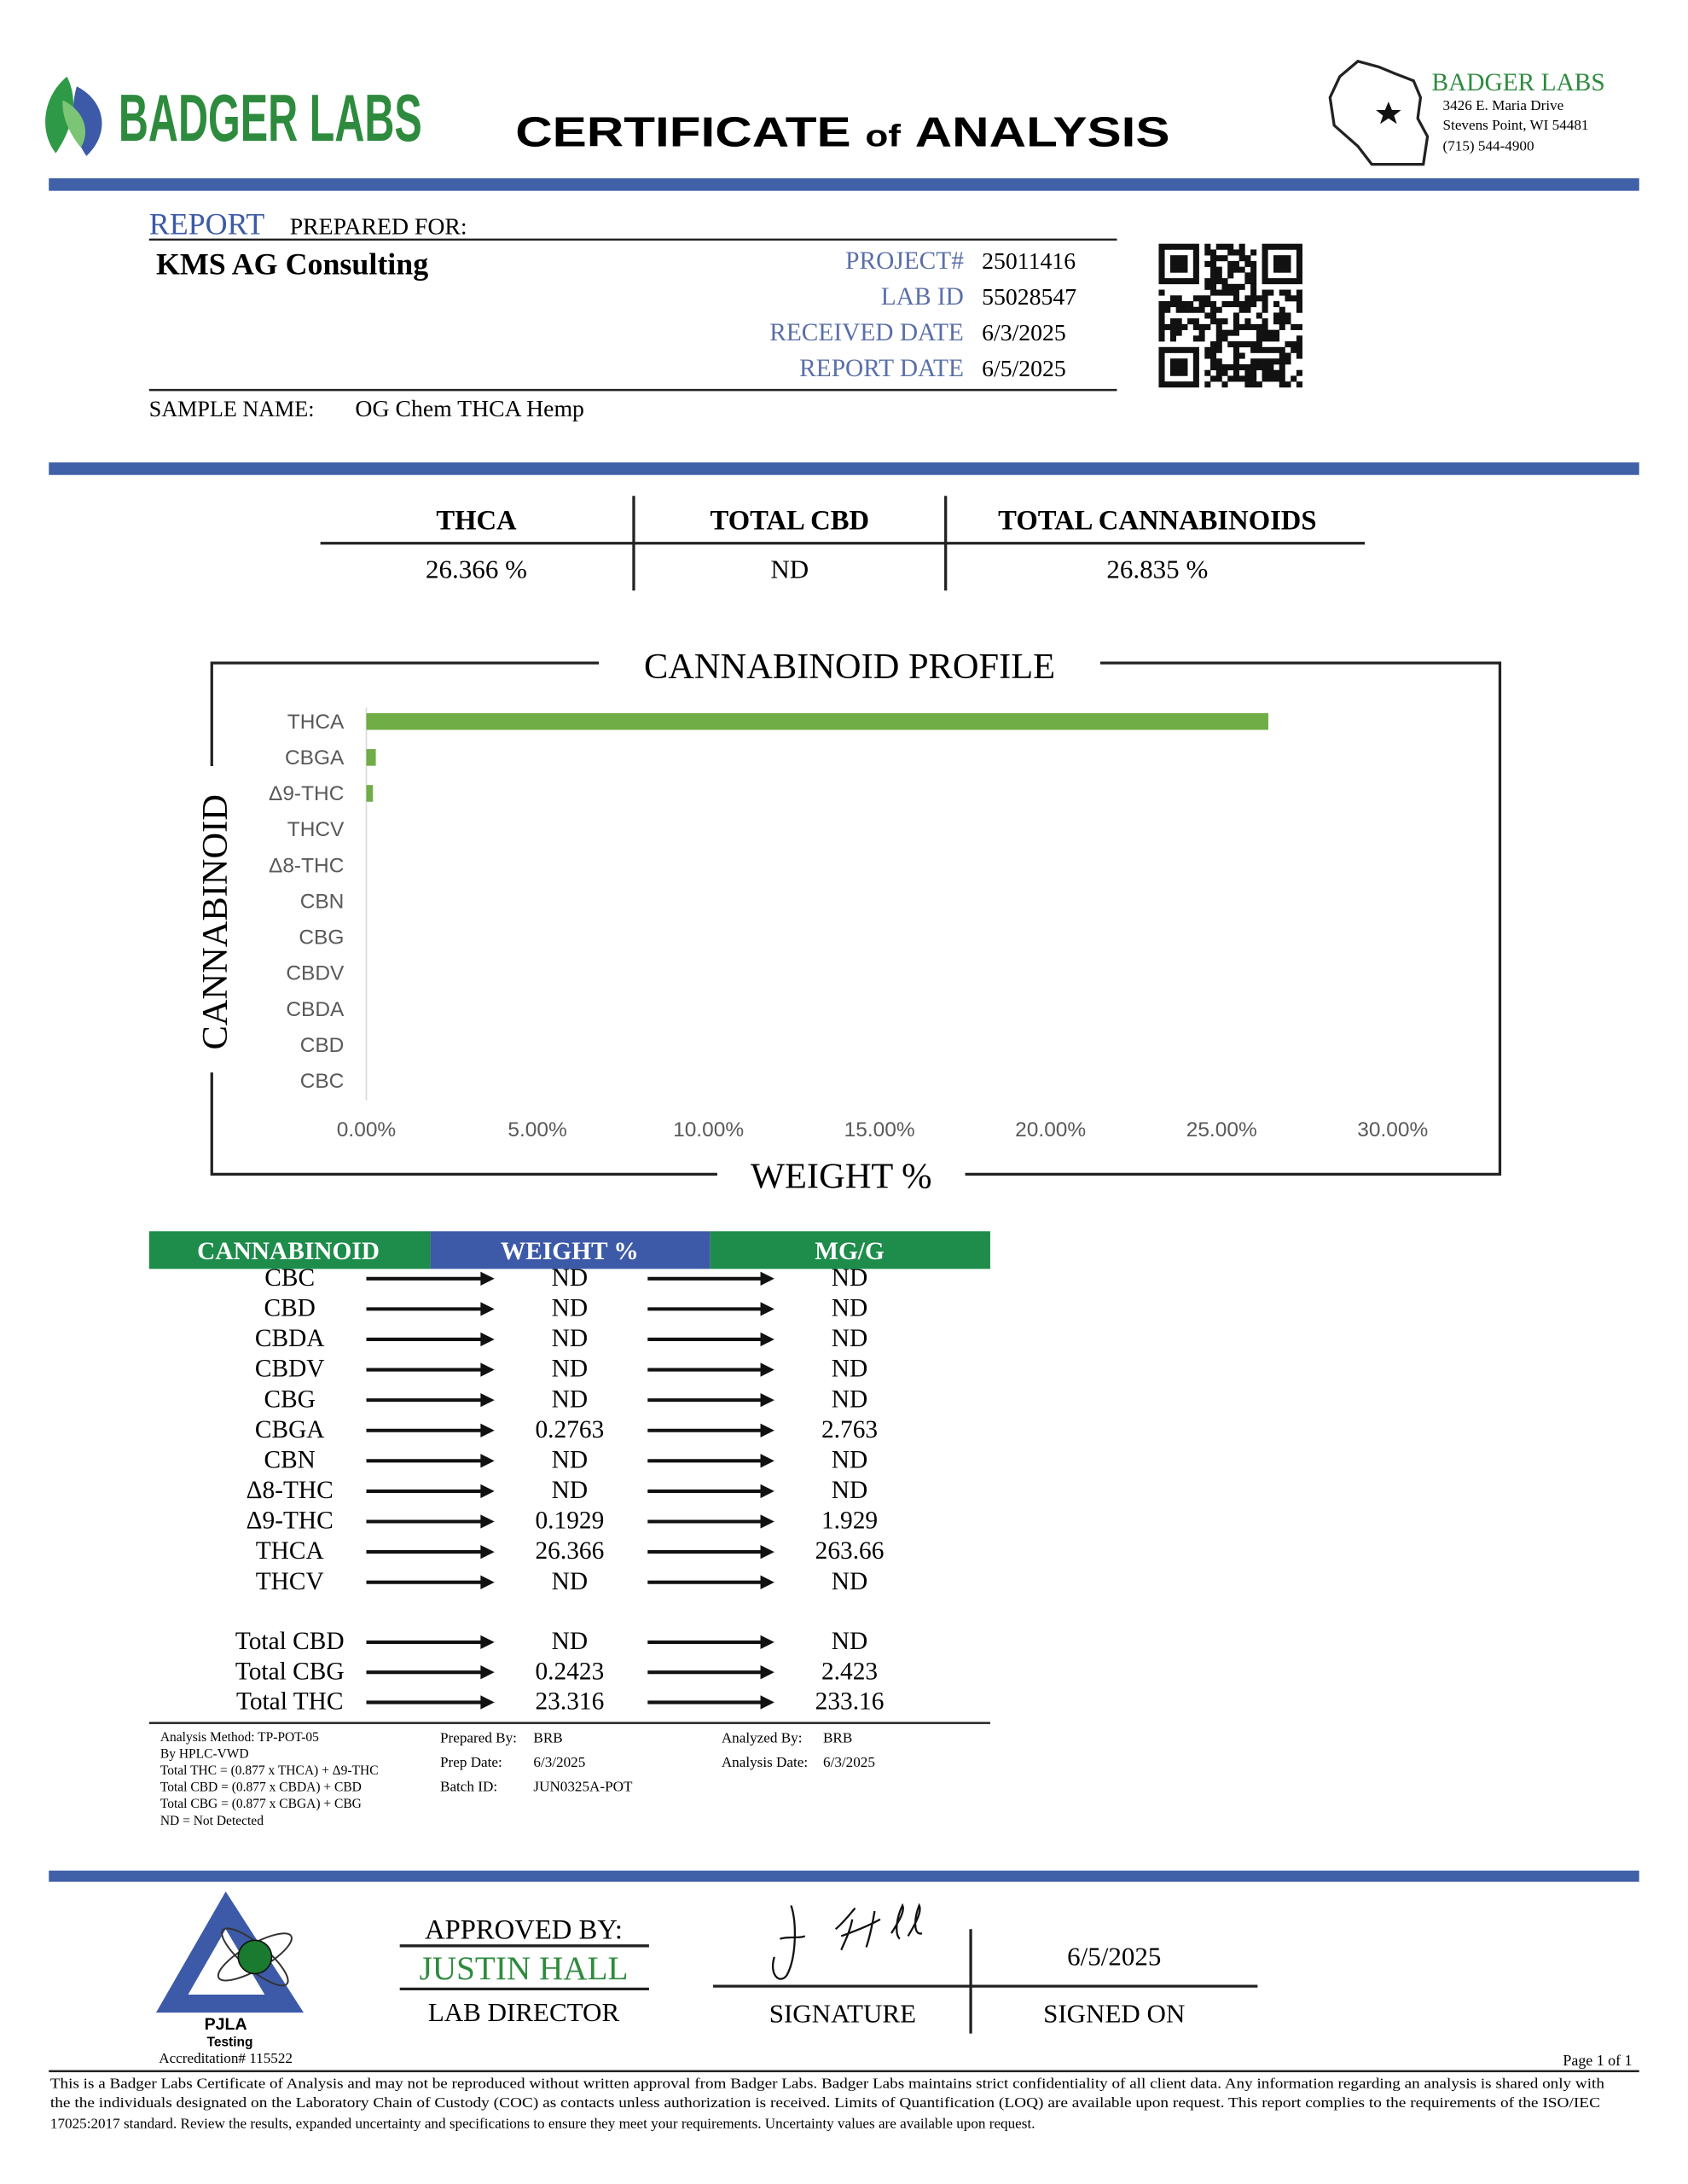 This screenshot has height=2184, width=1688. Describe the element at coordinates (849, 1460) in the screenshot. I see `mg-g-value: ND` at that location.